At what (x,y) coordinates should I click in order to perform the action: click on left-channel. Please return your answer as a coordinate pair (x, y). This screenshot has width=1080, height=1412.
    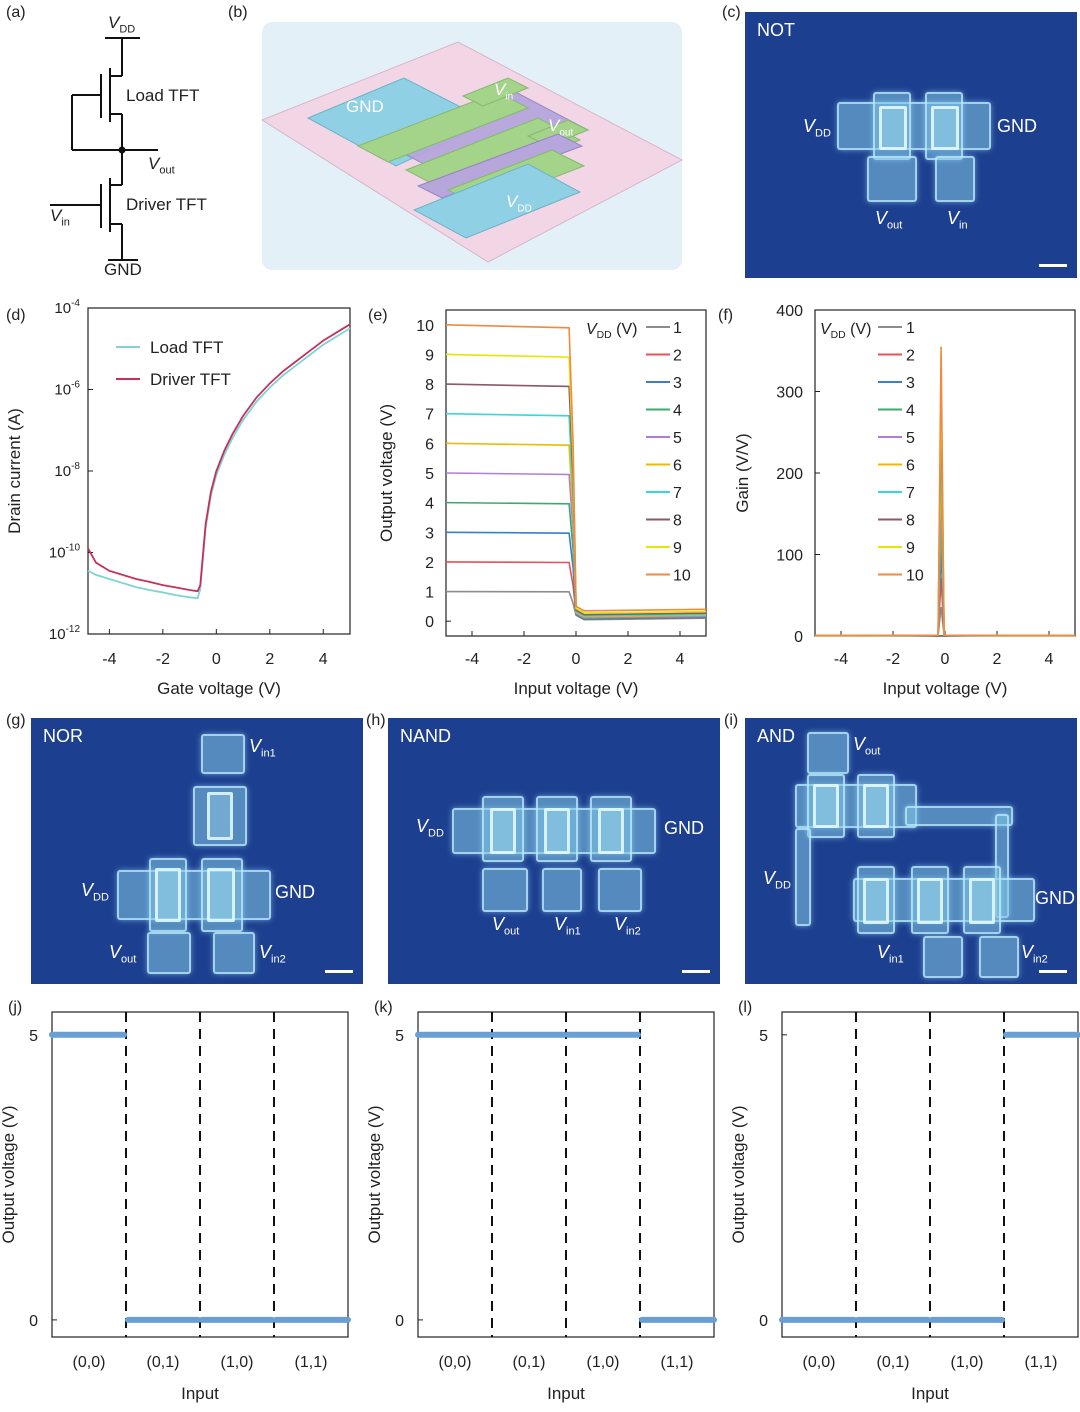
    Looking at the image, I should click on (168, 895).